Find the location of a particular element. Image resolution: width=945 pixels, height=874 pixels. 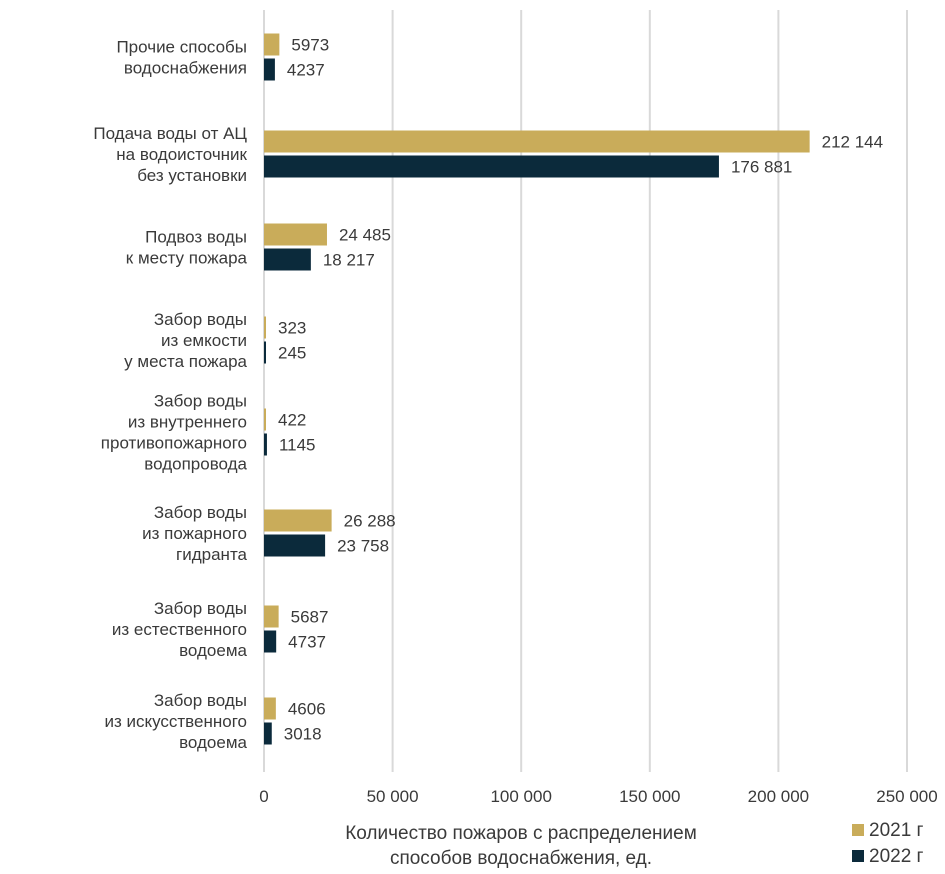

data-label: 5687 is located at coordinates (310, 617).